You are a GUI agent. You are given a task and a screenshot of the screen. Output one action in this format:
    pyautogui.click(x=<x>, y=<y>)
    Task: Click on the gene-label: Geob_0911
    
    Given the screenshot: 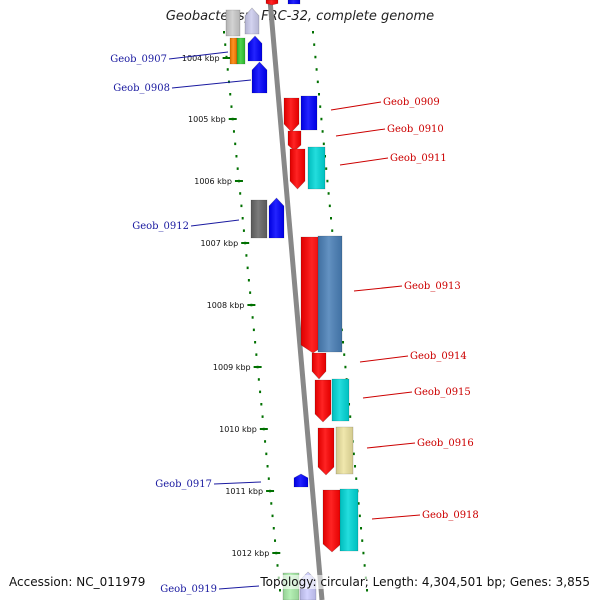 What is the action you would take?
    pyautogui.click(x=418, y=158)
    